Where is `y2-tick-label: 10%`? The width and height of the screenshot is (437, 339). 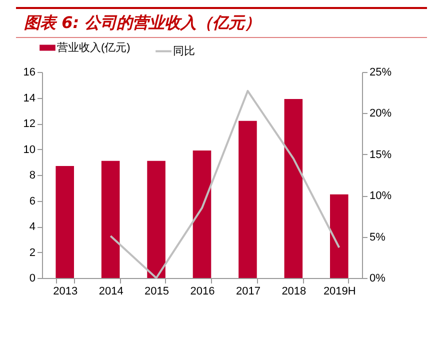 y2-tick-label: 10% is located at coordinates (381, 196).